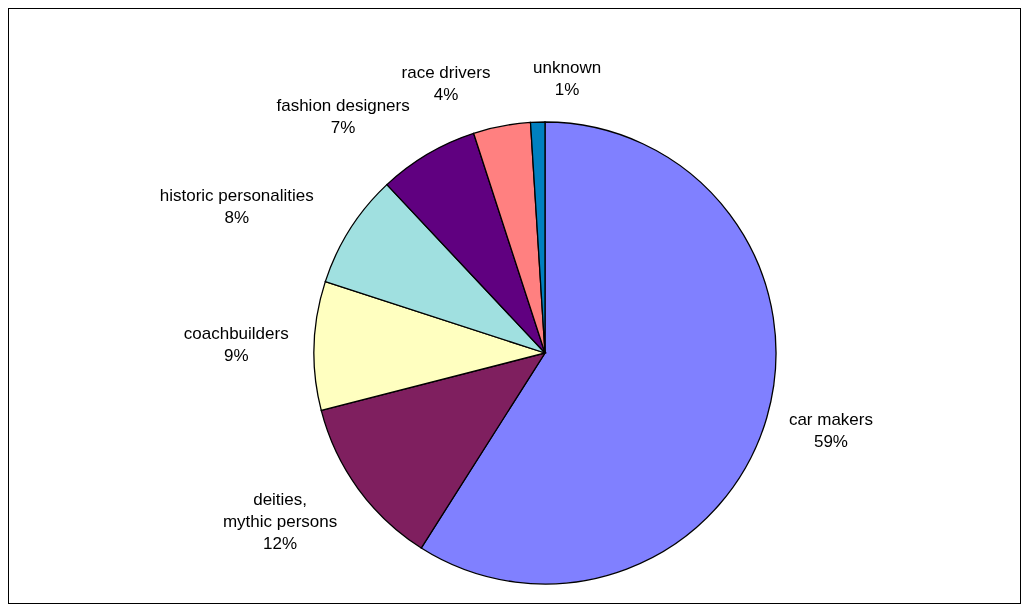 This screenshot has height=616, width=1029. Describe the element at coordinates (236, 333) in the screenshot. I see `slice-label: coachbuilders` at that location.